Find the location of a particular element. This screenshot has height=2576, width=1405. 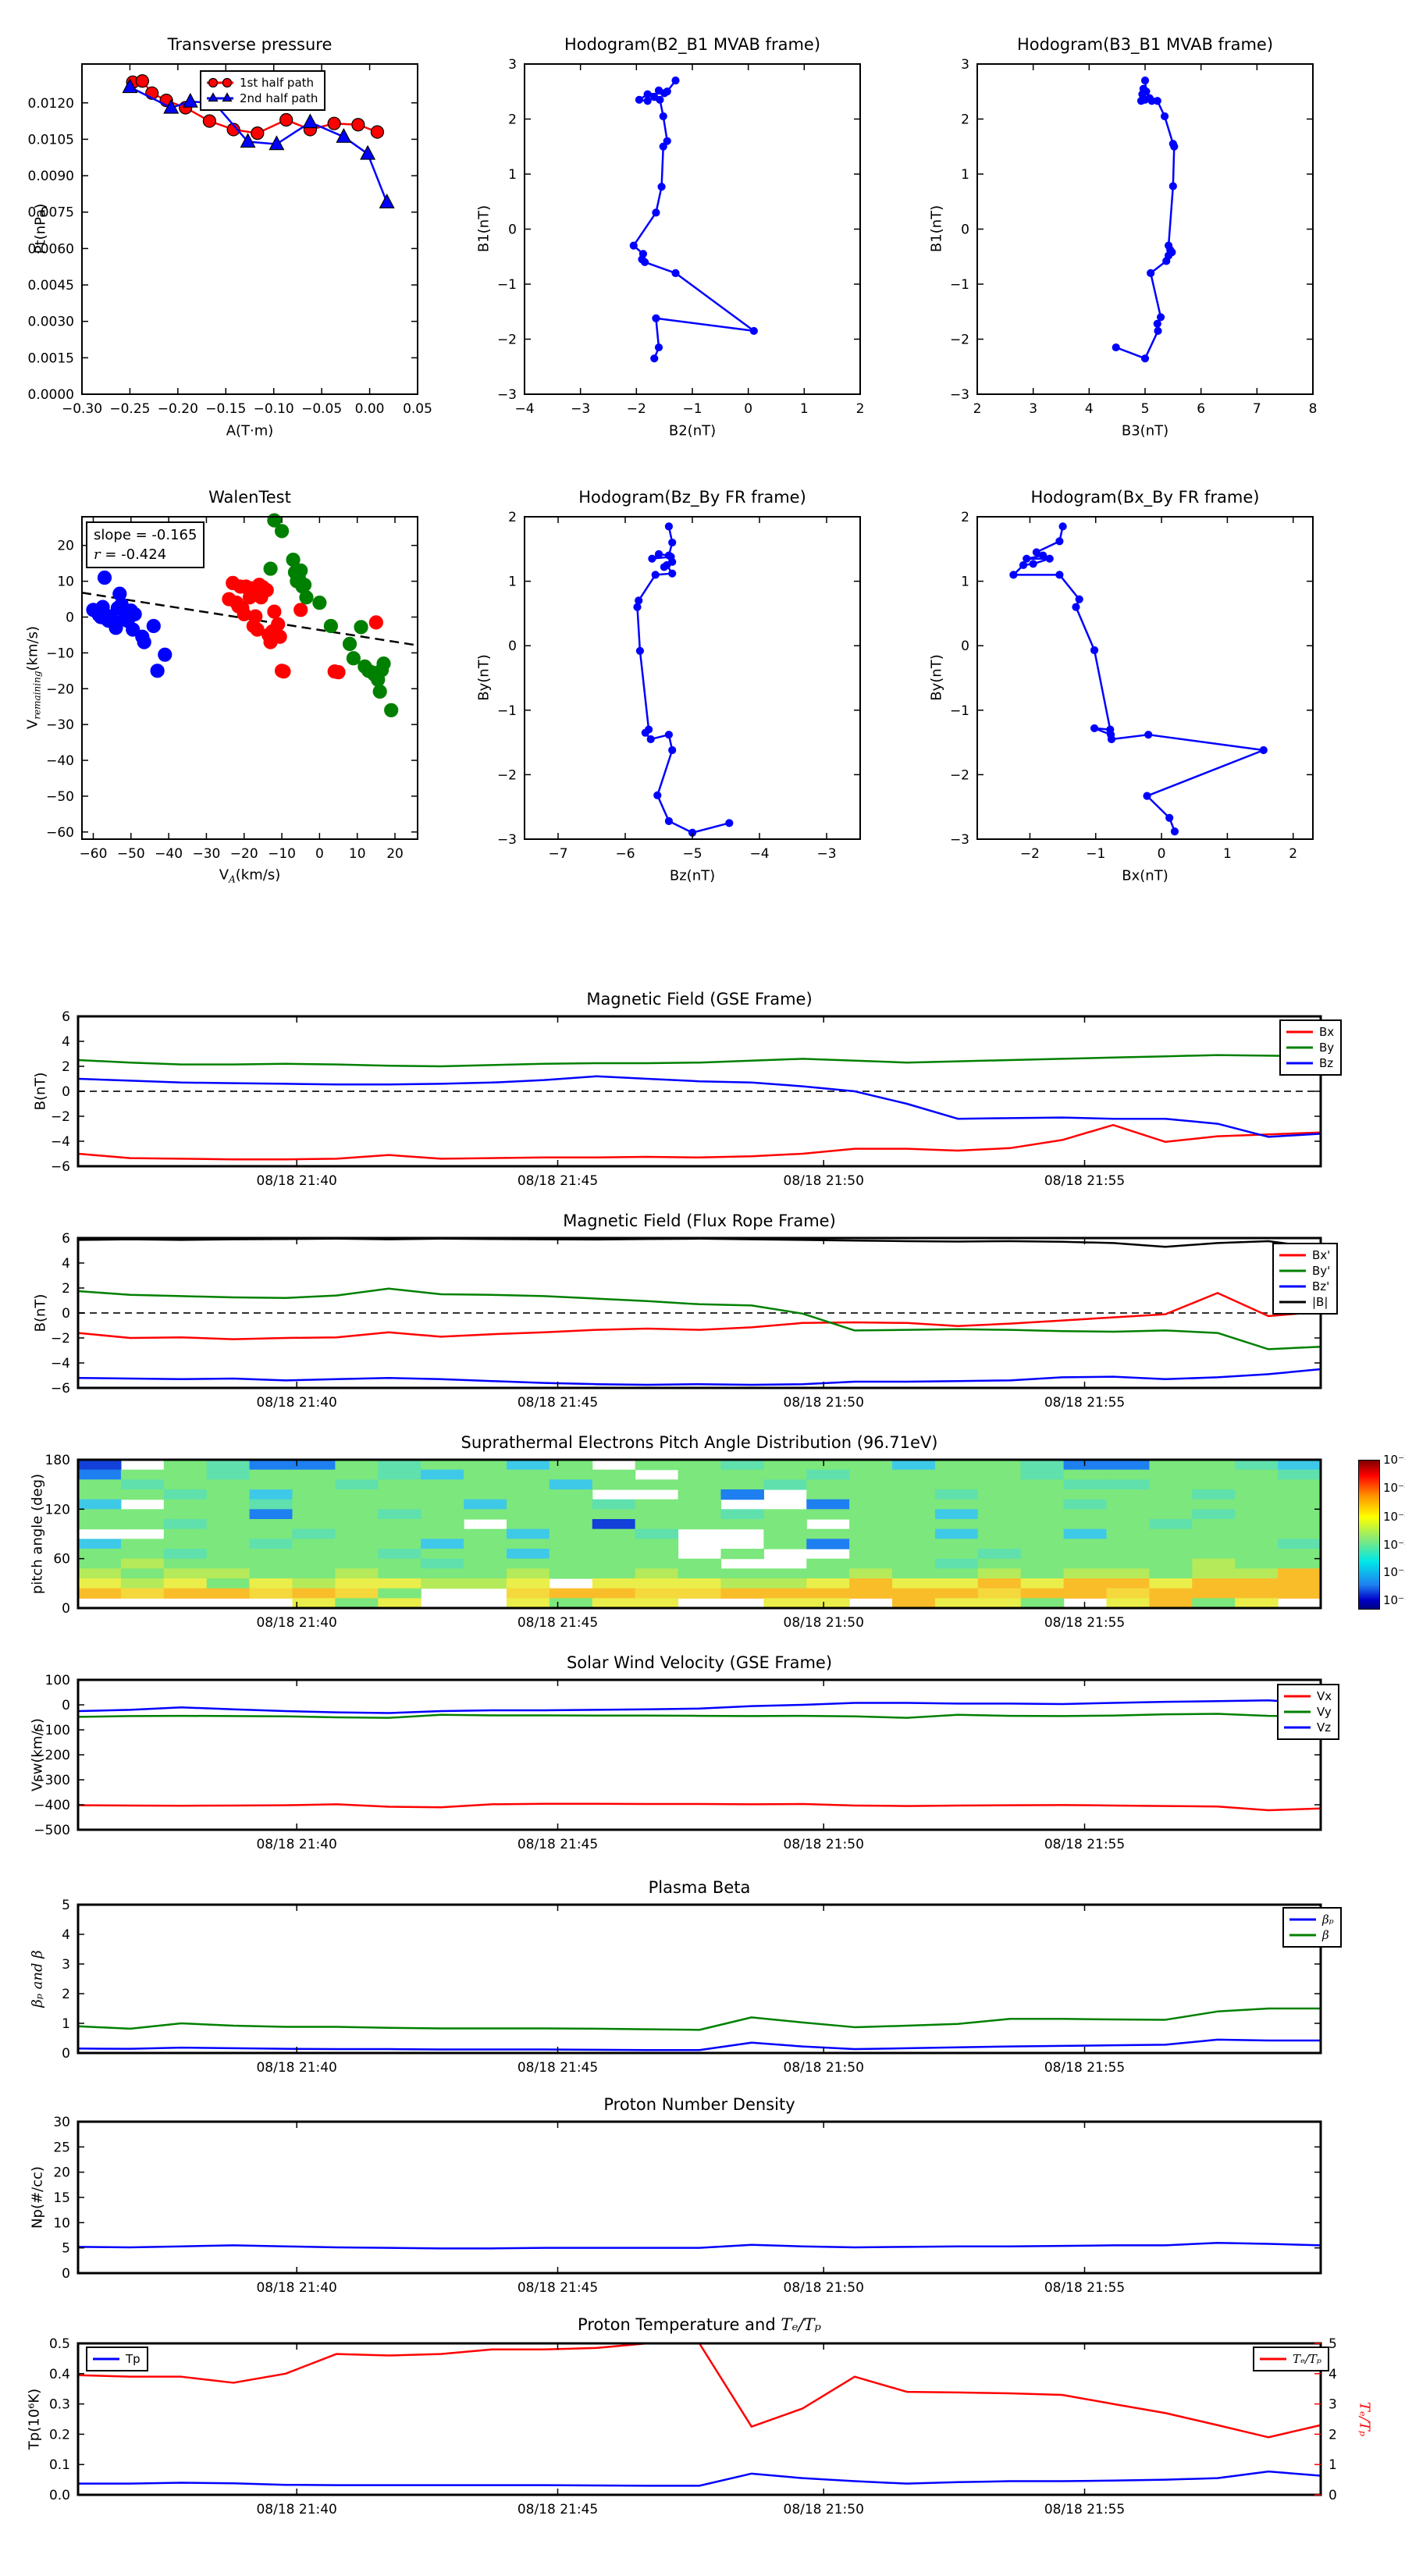

y-axis-label-by-2: By(nT) is located at coordinates (937, 677).